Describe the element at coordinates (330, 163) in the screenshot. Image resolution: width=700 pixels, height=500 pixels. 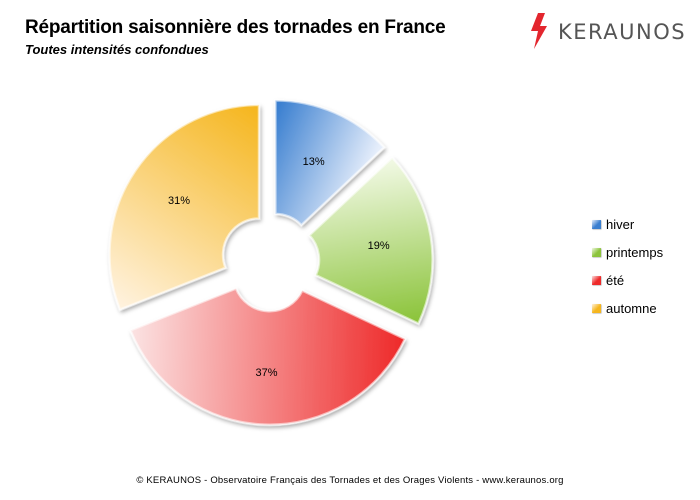
I see `pie-slice-bevel-hiver` at that location.